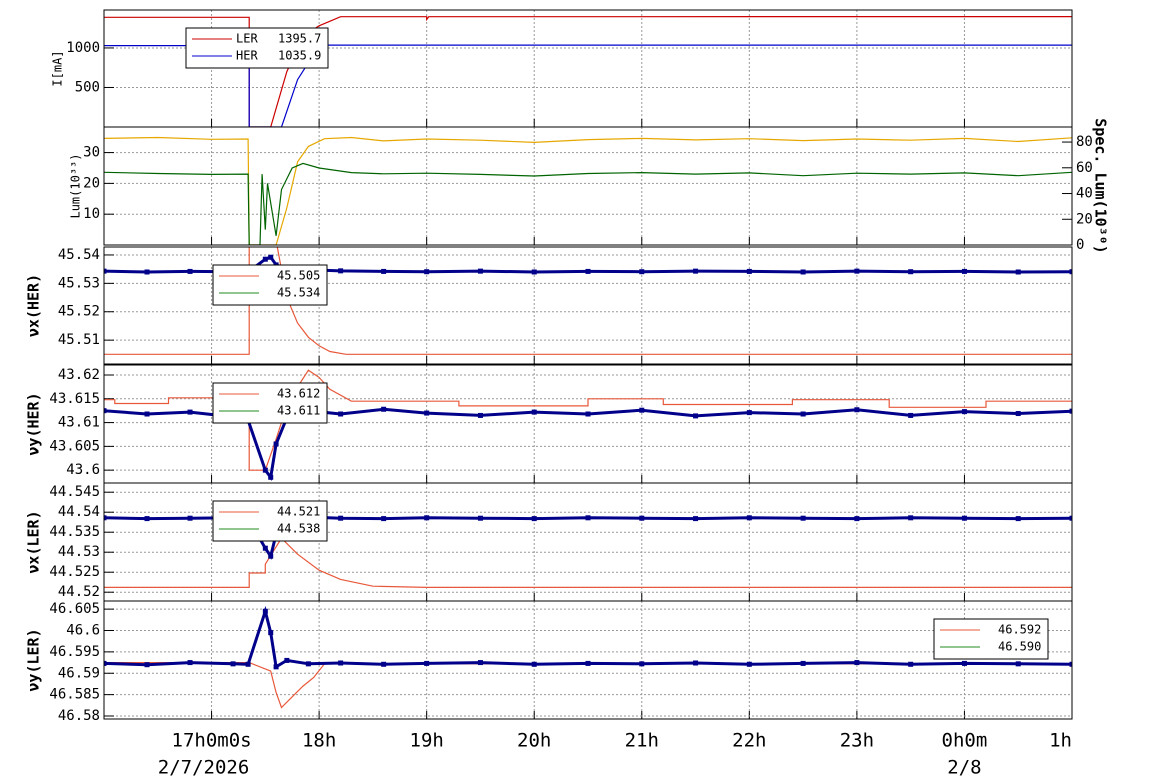 The width and height of the screenshot is (1154, 782). Describe the element at coordinates (749, 741) in the screenshot. I see `x-tick-label: 22h` at that location.